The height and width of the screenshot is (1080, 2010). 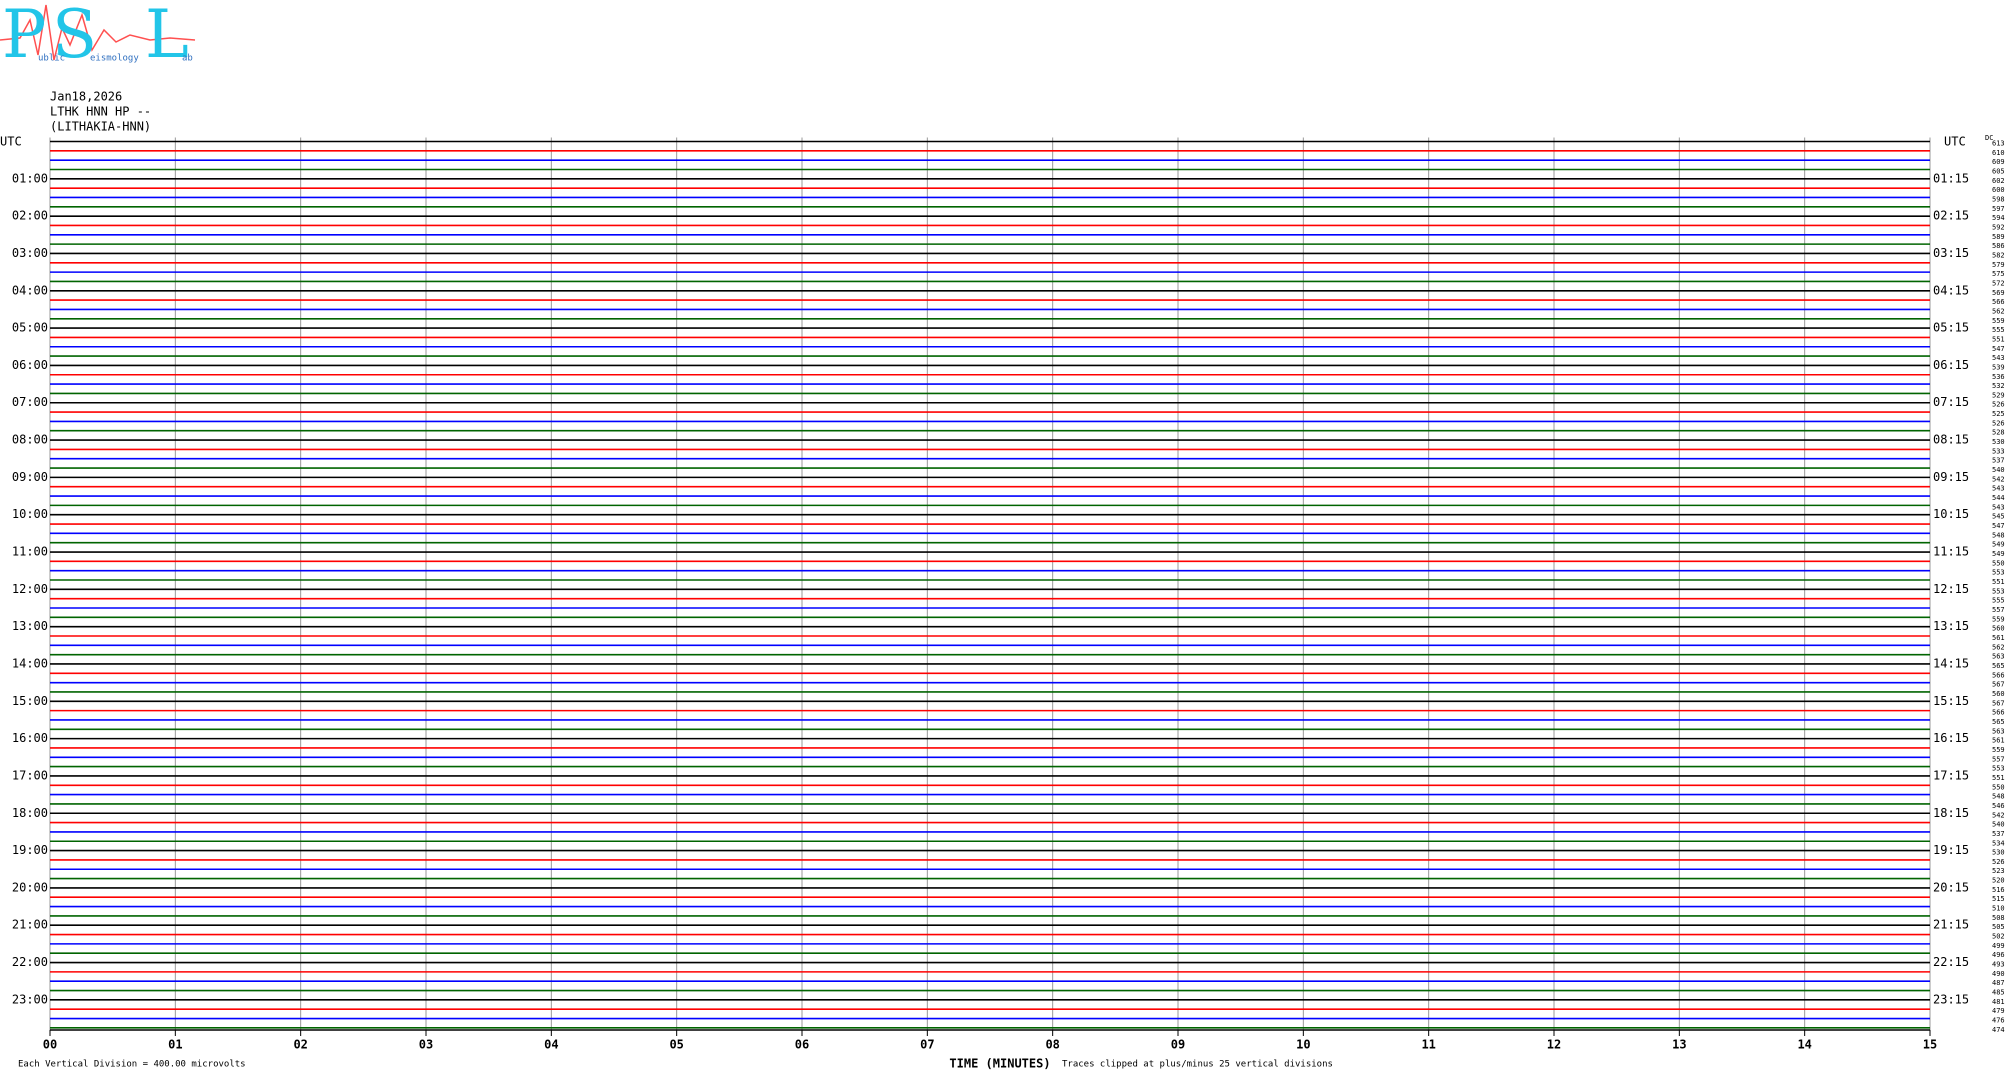 I want to click on left-hour-label: 06:00, so click(x=30, y=365).